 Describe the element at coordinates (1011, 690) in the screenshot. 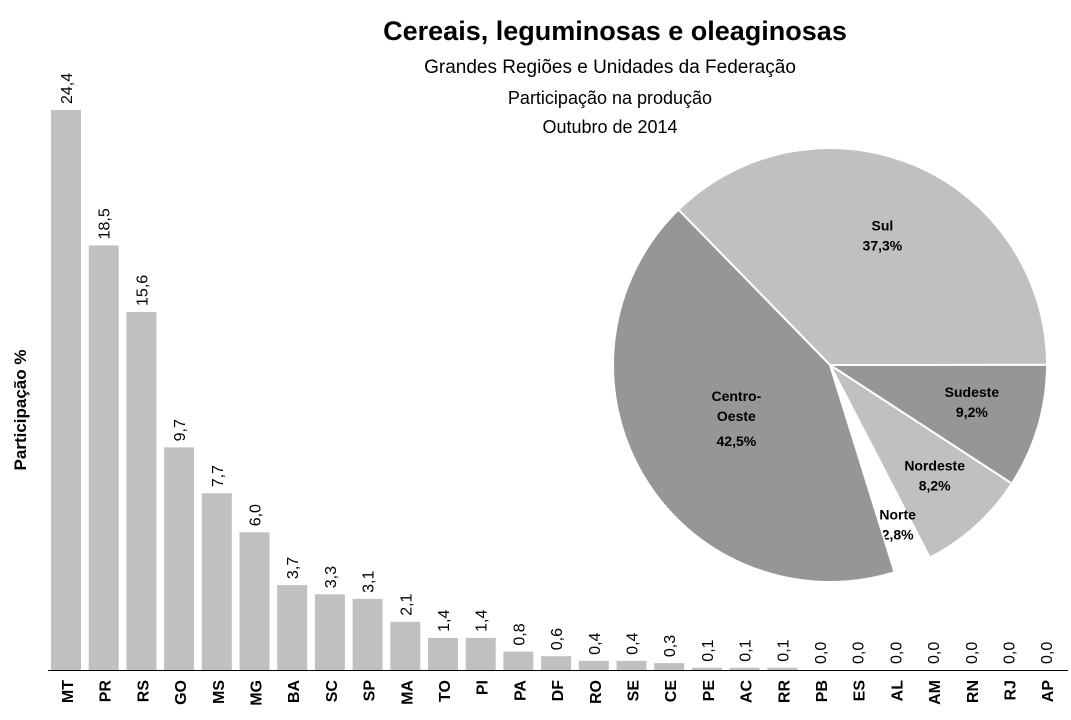

I see `x-tick-label: RJ` at that location.